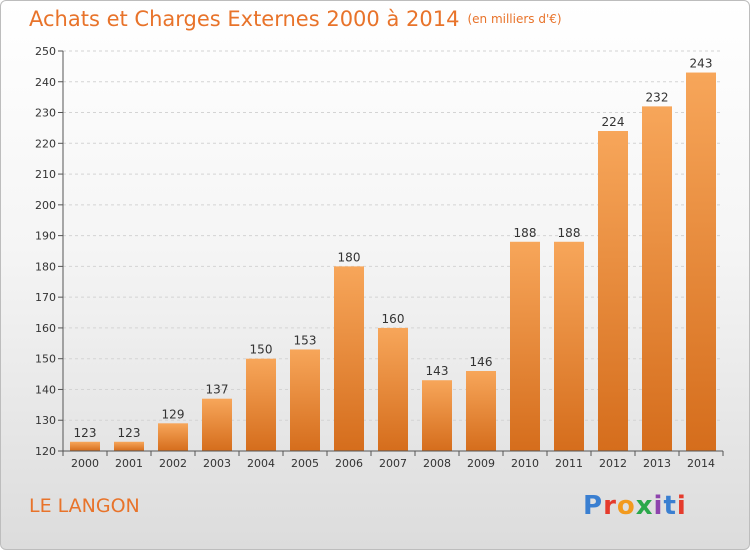  I want to click on bar-value-label: 143, so click(437, 371).